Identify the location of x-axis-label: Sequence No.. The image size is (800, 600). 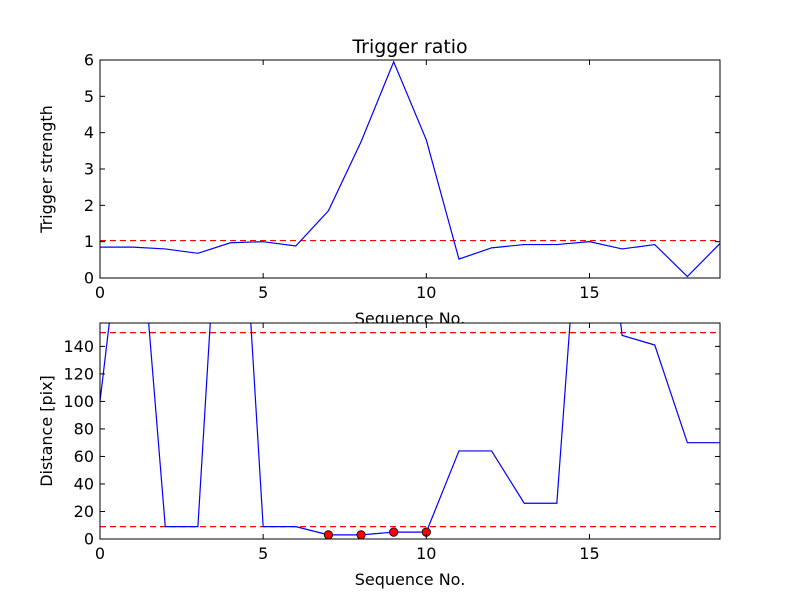
(410, 579).